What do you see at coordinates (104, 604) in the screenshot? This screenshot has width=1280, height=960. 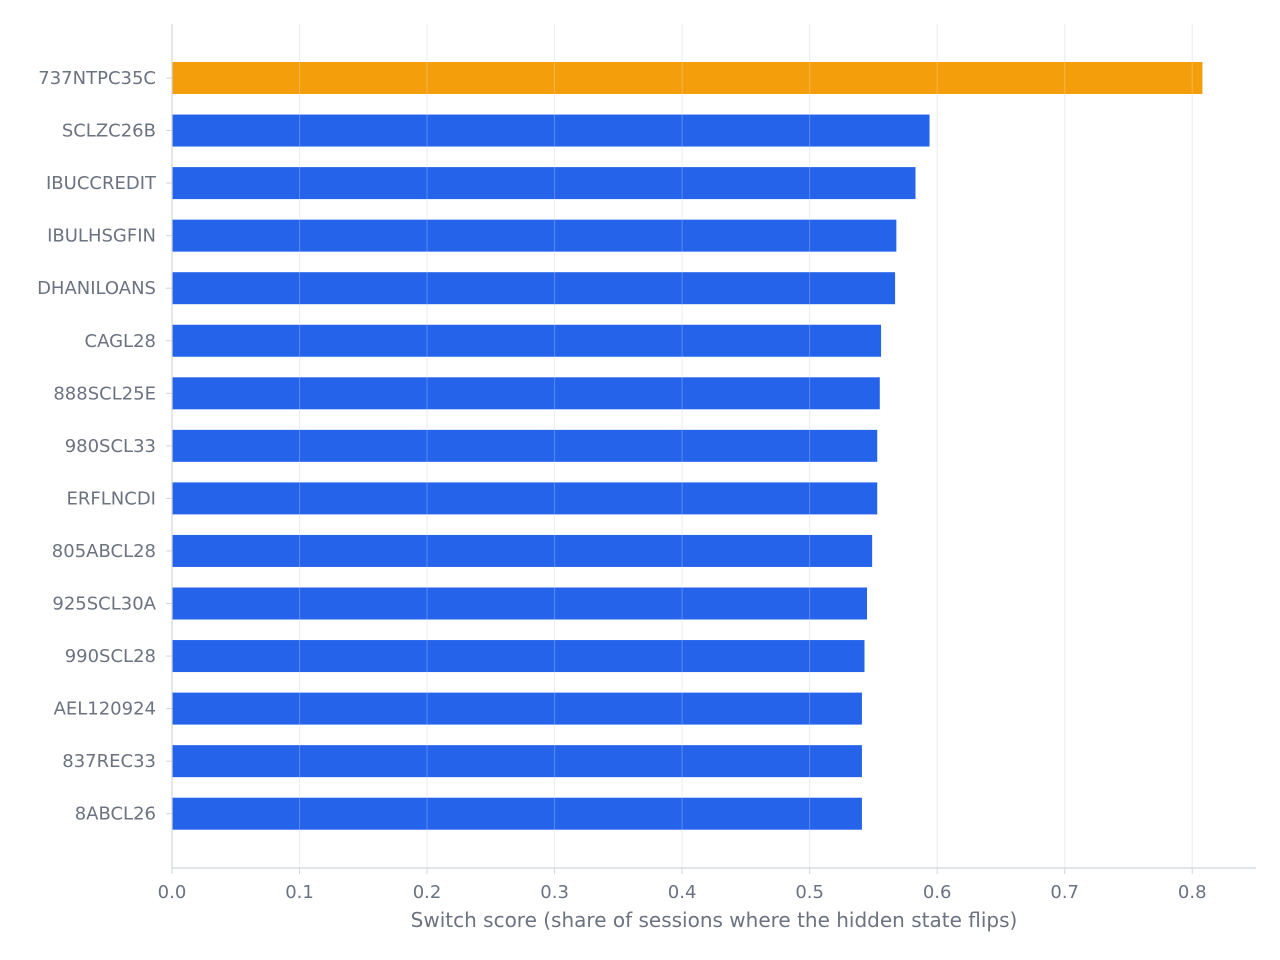 I see `category-label: 925SCL30A` at bounding box center [104, 604].